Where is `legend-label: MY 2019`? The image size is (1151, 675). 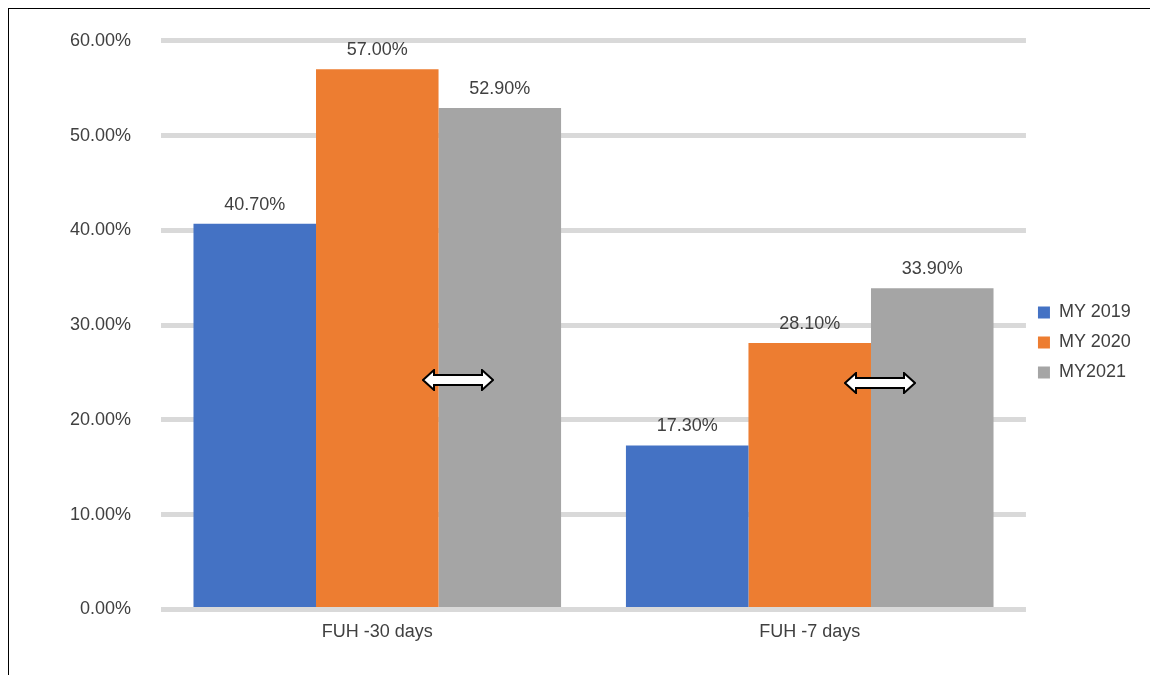
legend-label: MY 2019 is located at coordinates (1094, 311).